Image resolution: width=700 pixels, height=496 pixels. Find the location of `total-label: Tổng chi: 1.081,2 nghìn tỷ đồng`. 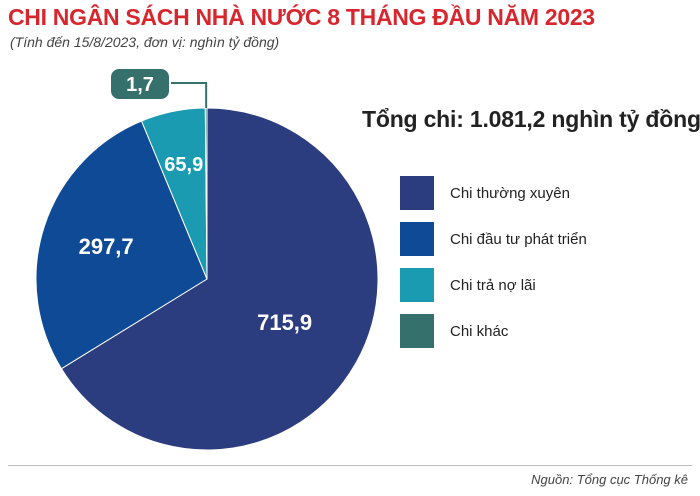

total-label: Tổng chi: 1.081,2 nghìn tỷ đồng is located at coordinates (531, 119).